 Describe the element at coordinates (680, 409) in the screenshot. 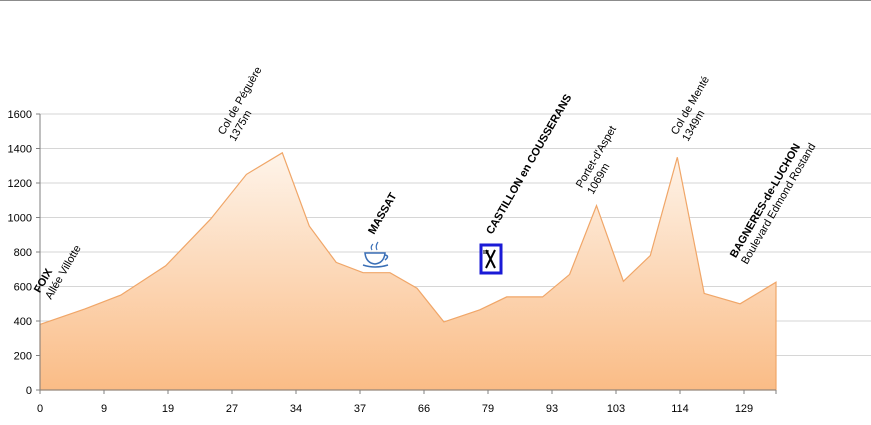

I see `x-tick-label: 114` at that location.